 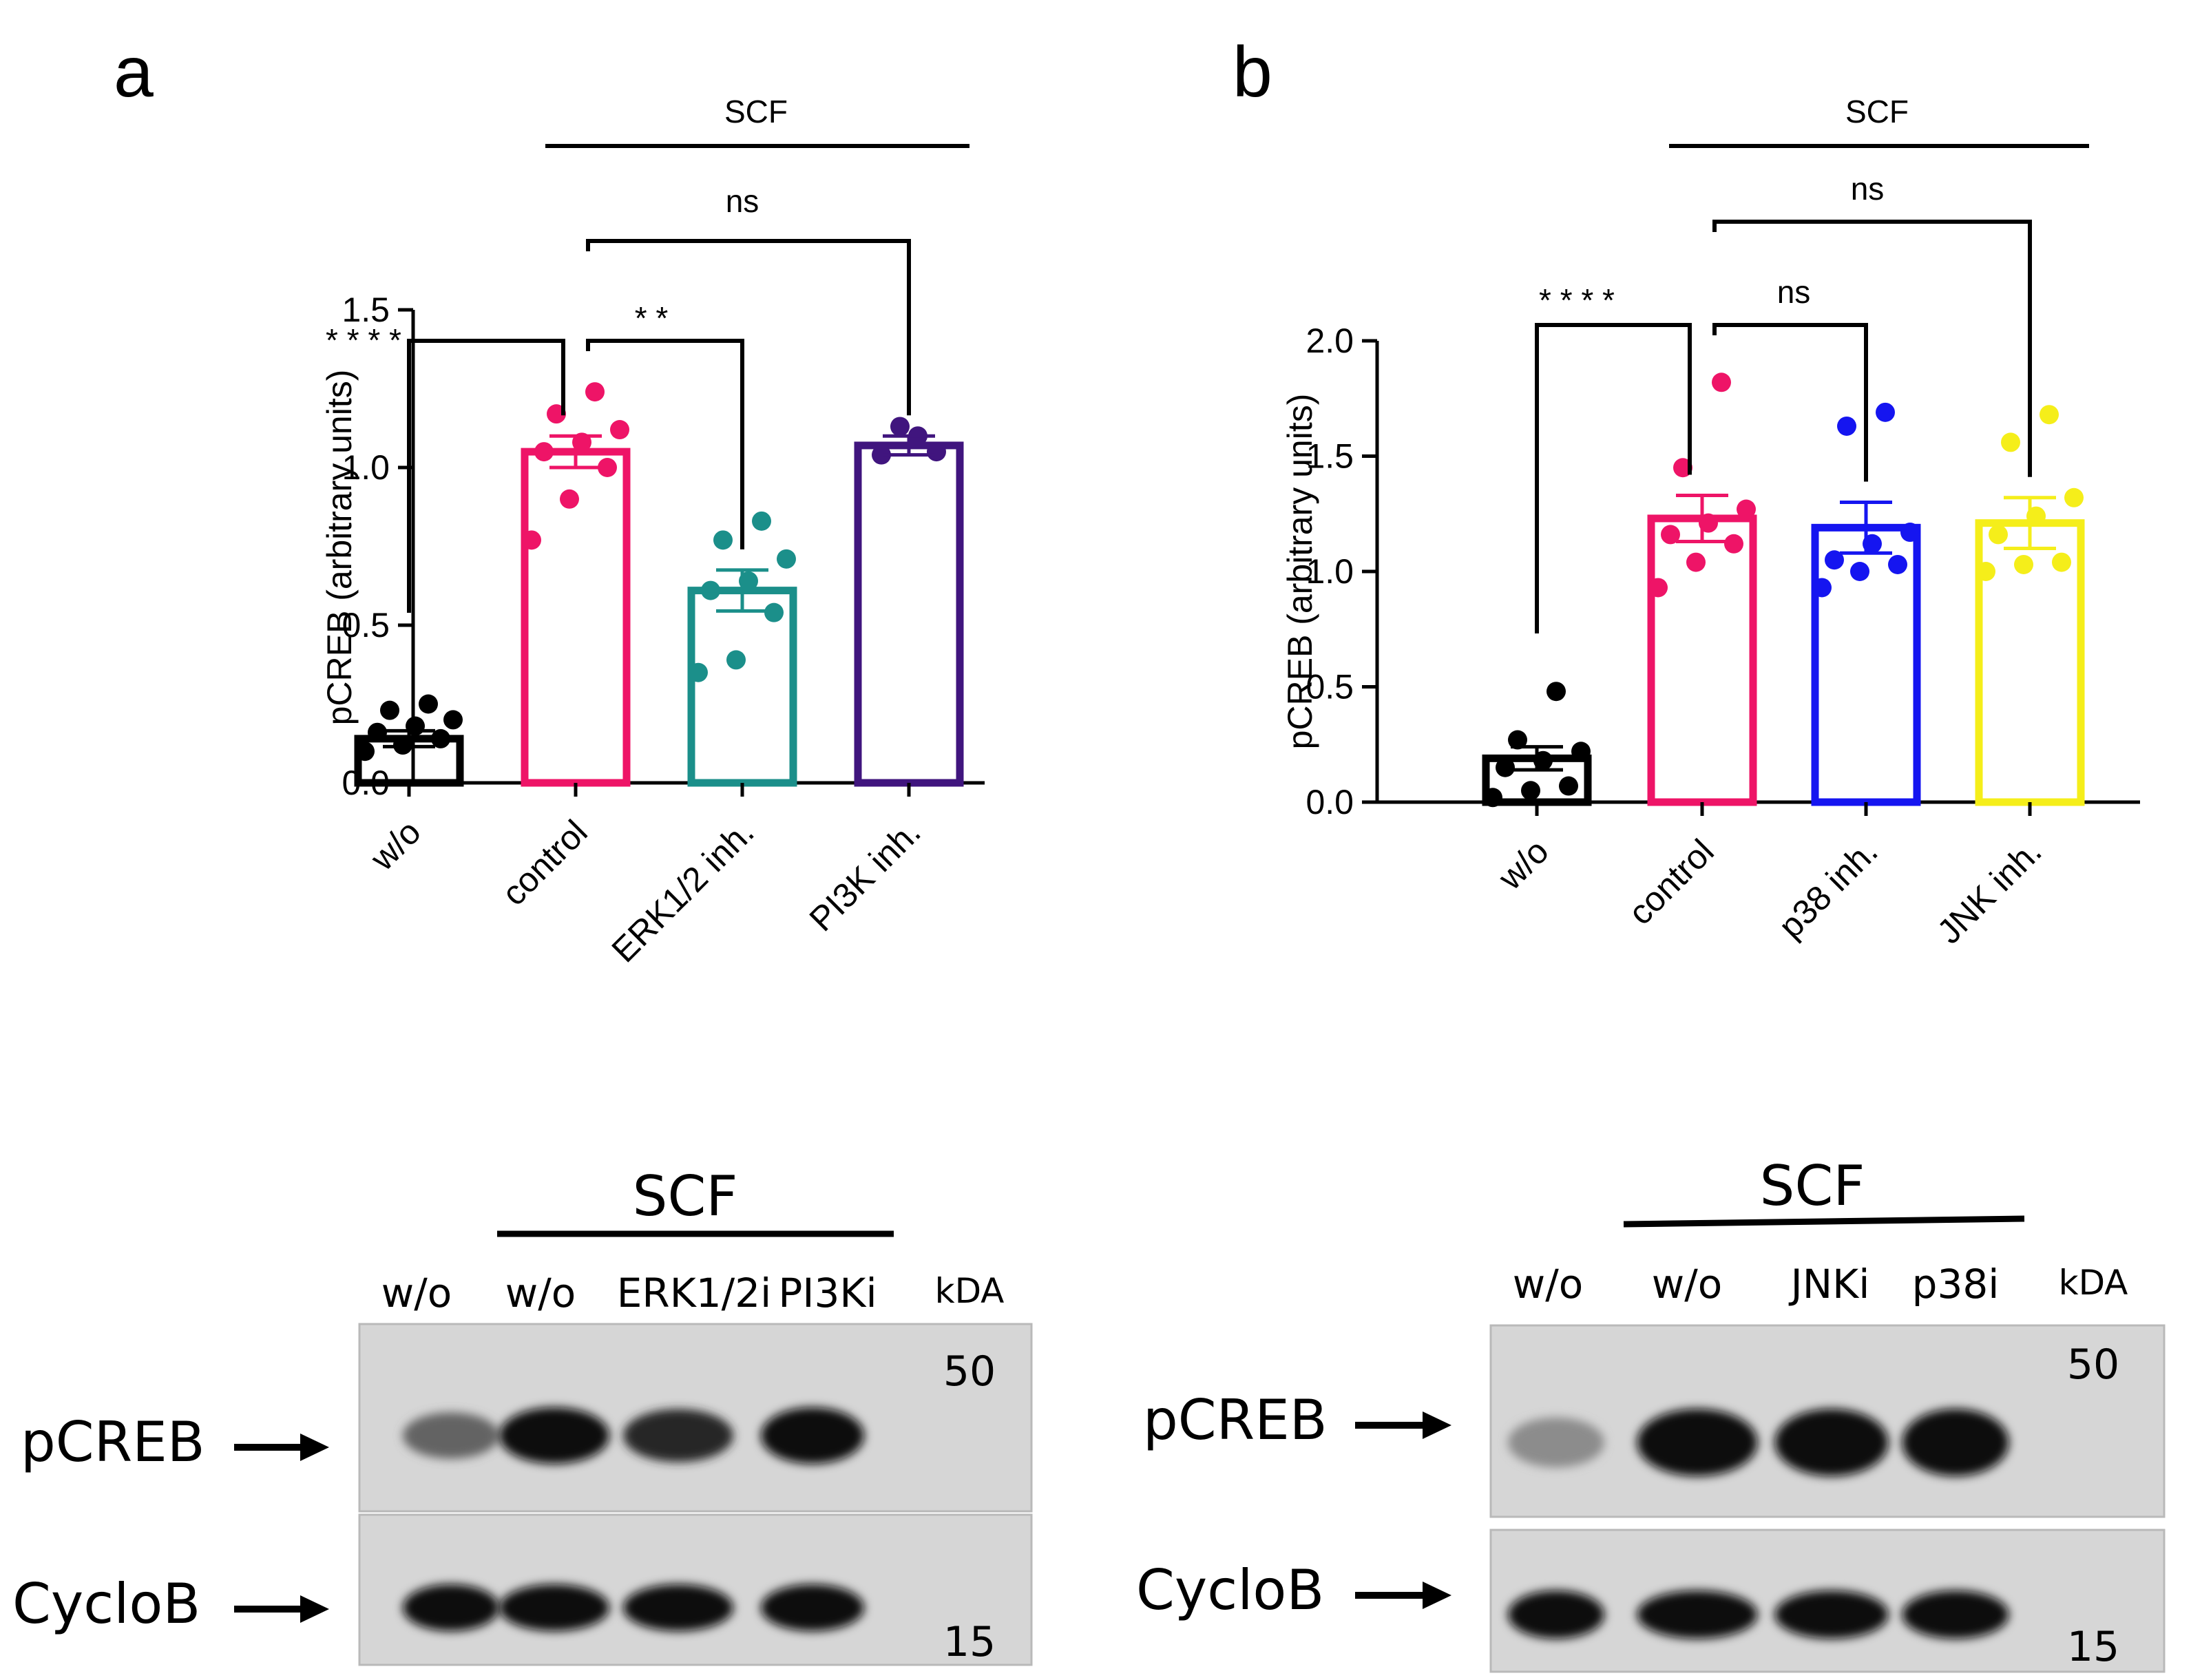 I want to click on row-label-cyclob-b: CycloB, so click(x=1230, y=1590).